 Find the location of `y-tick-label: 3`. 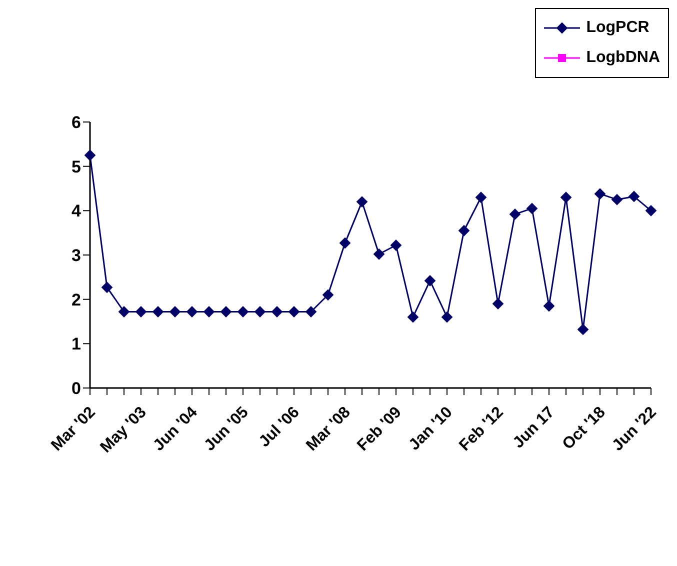

y-tick-label: 3 is located at coordinates (76, 256).